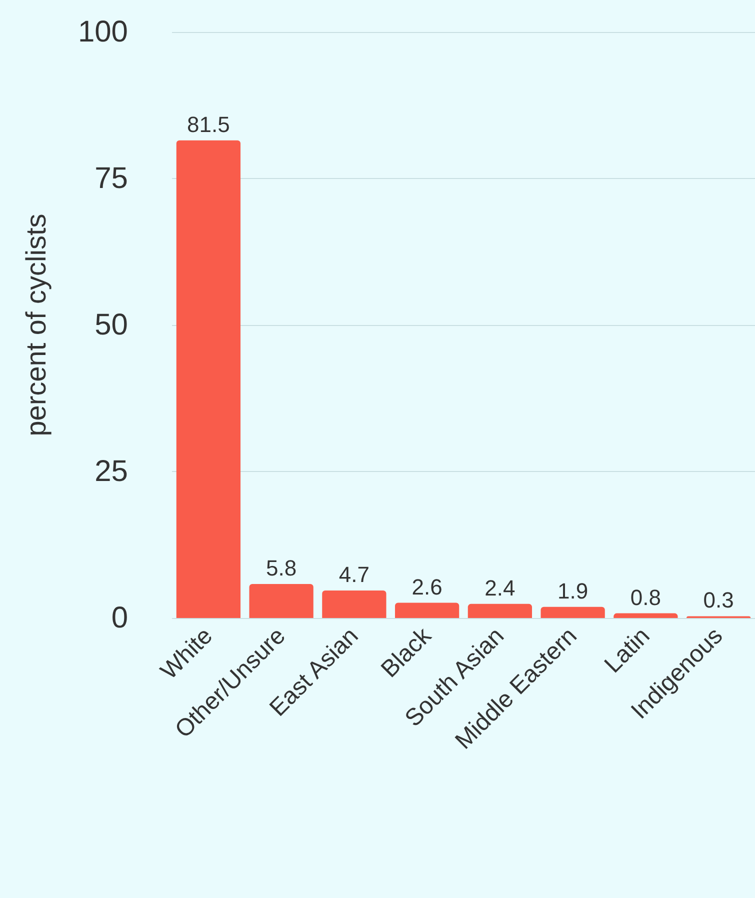  I want to click on y-tick-label: 25, so click(111, 471).